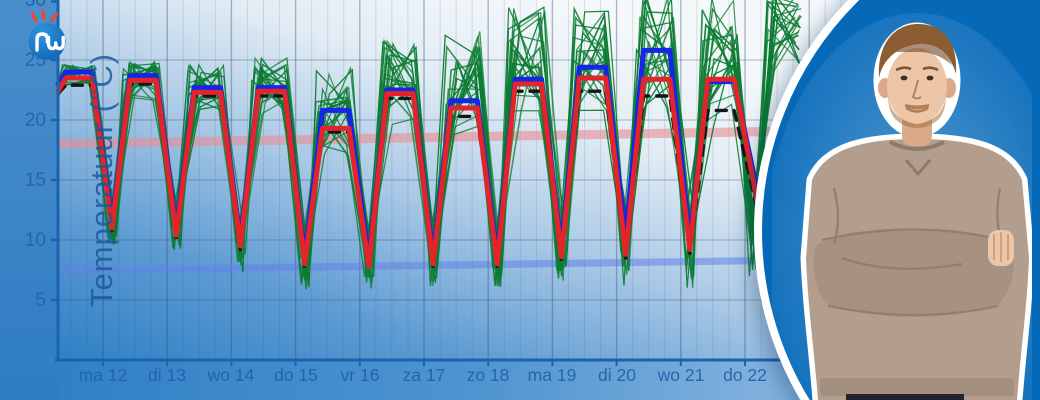  Describe the element at coordinates (44, 16) in the screenshot. I see `logo-sun-rays-icon` at that location.